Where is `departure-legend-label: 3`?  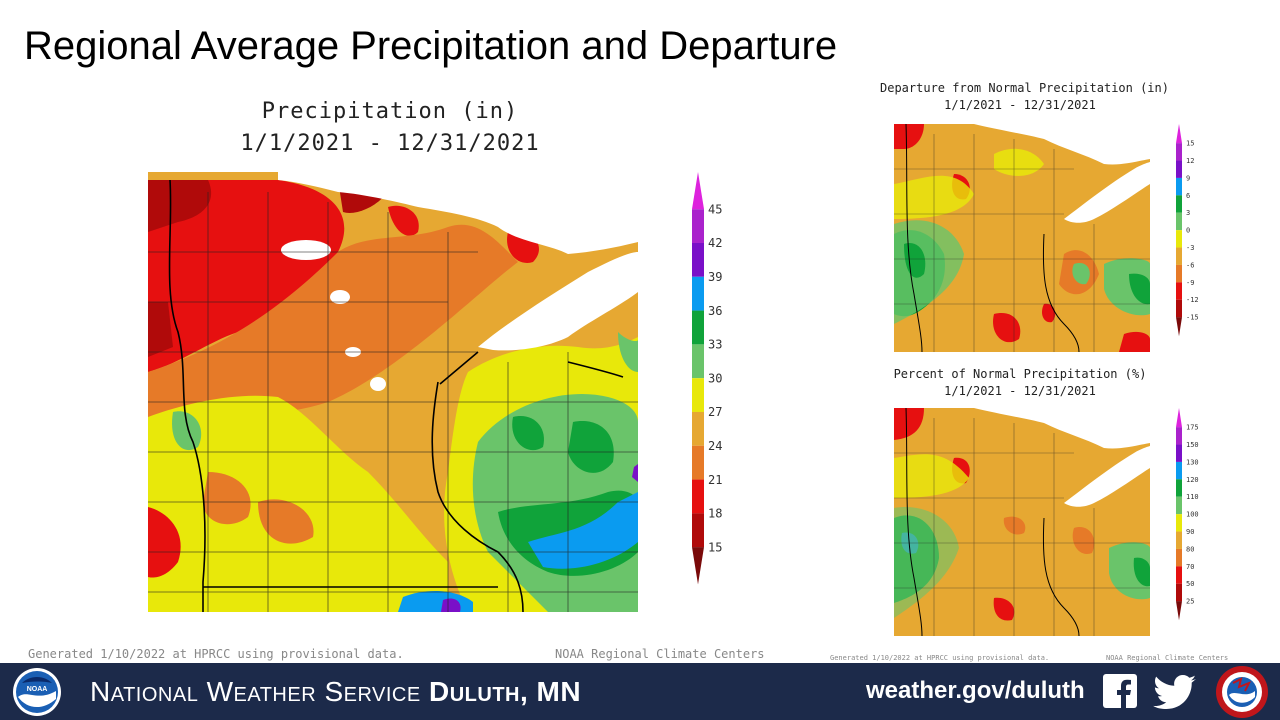
departure-legend-label: 3 is located at coordinates (1188, 213).